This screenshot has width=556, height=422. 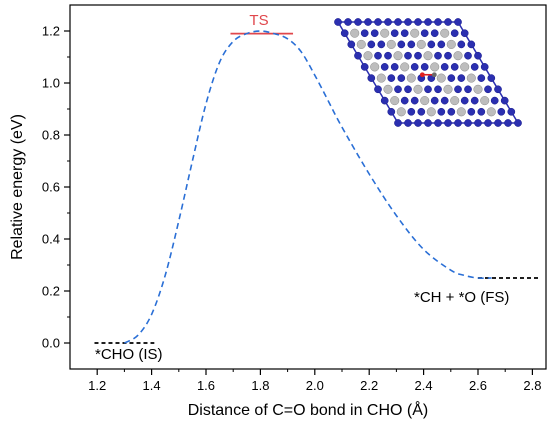 I want to click on level-label-ts: TS, so click(x=258, y=20).